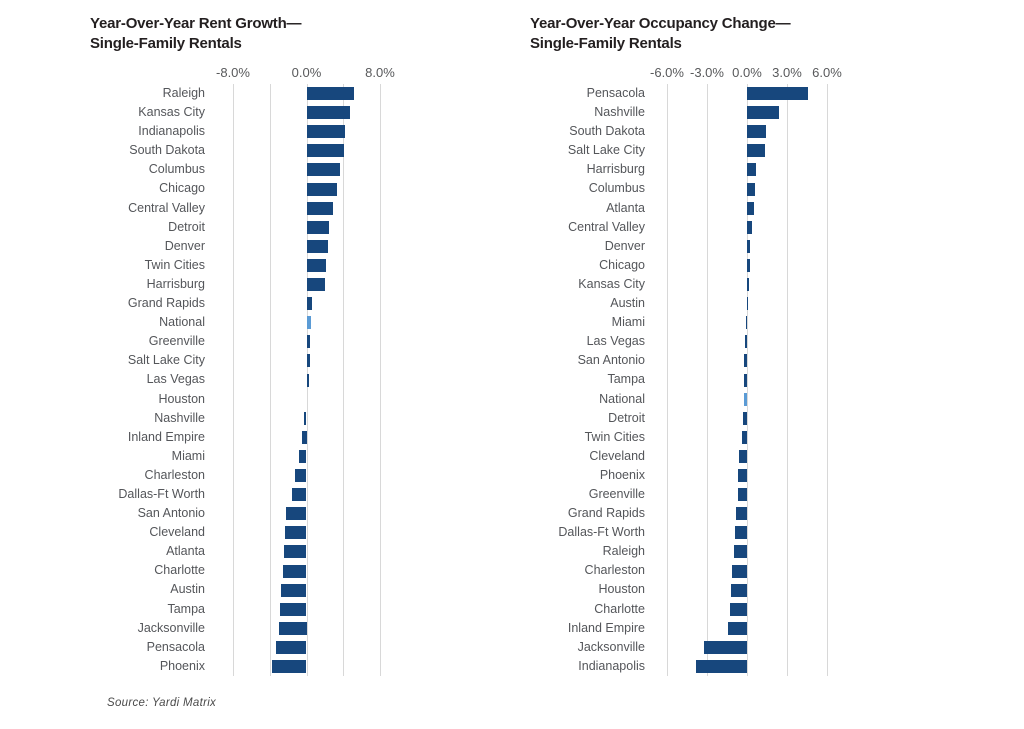 The image size is (1024, 729). I want to click on bar-inland-empire, so click(304, 437).